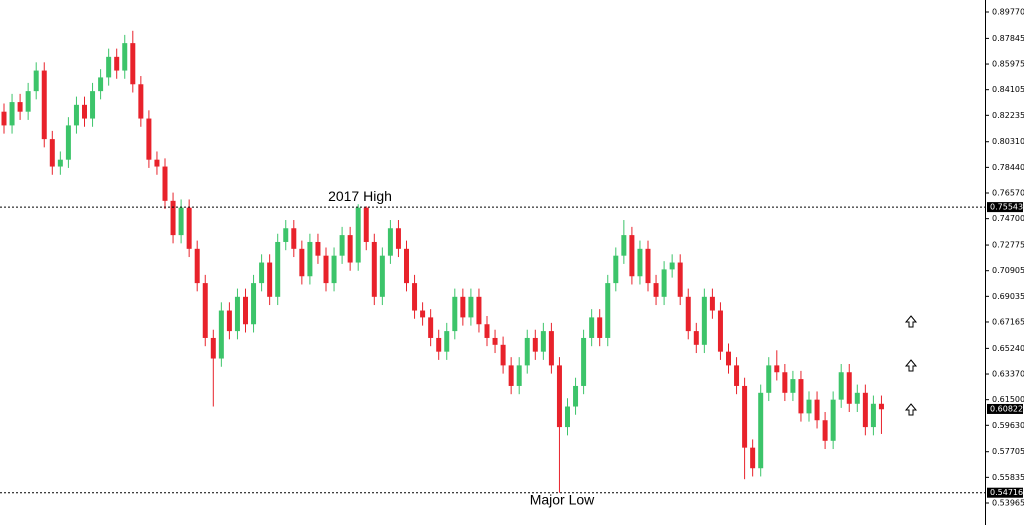  Describe the element at coordinates (1008, 374) in the screenshot. I see `y-tick-label: 0.63370` at that location.